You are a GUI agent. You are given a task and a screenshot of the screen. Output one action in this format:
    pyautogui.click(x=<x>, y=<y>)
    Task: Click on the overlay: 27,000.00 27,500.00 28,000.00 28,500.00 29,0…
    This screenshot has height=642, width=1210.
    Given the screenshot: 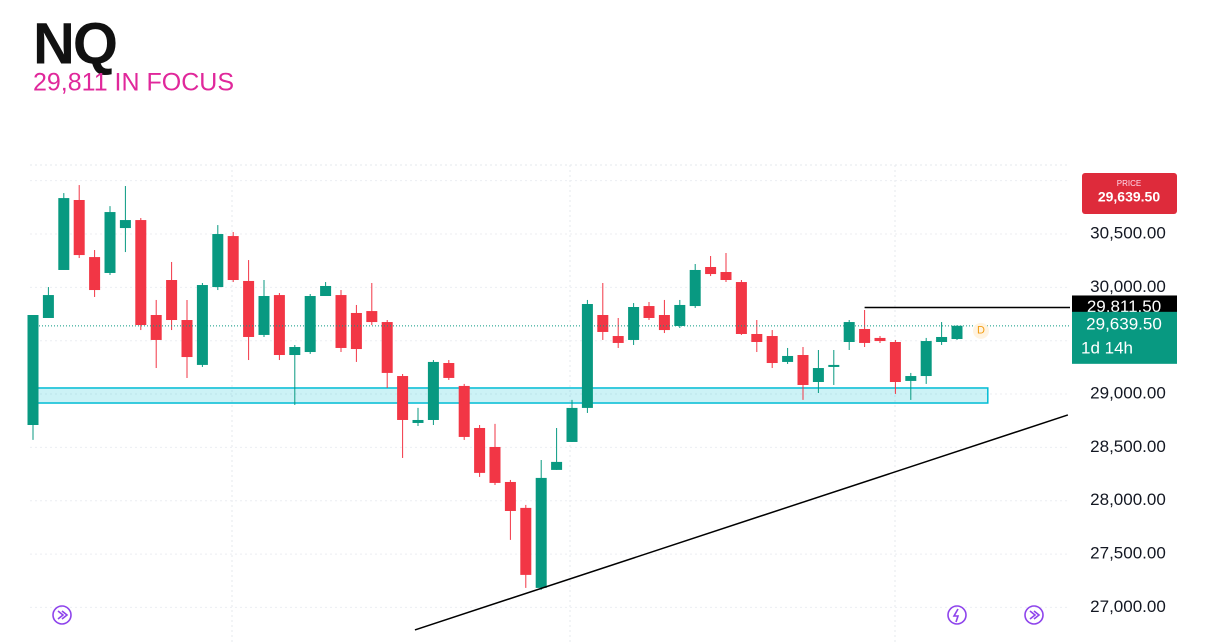 What is the action you would take?
    pyautogui.click(x=1075, y=393)
    